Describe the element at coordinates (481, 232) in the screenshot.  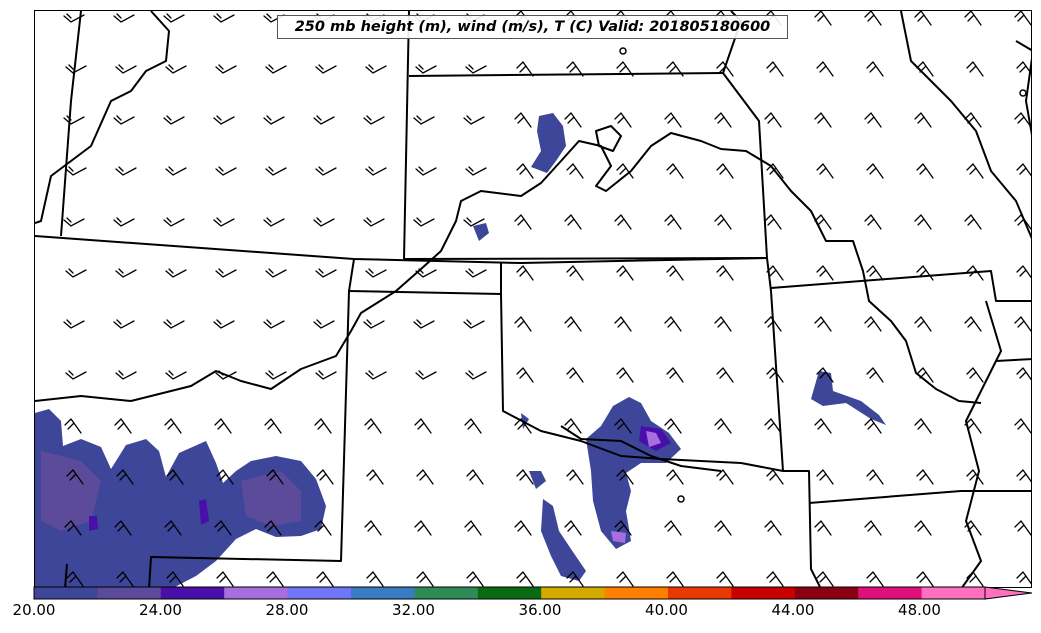
I see `shade-colorado-spot` at that location.